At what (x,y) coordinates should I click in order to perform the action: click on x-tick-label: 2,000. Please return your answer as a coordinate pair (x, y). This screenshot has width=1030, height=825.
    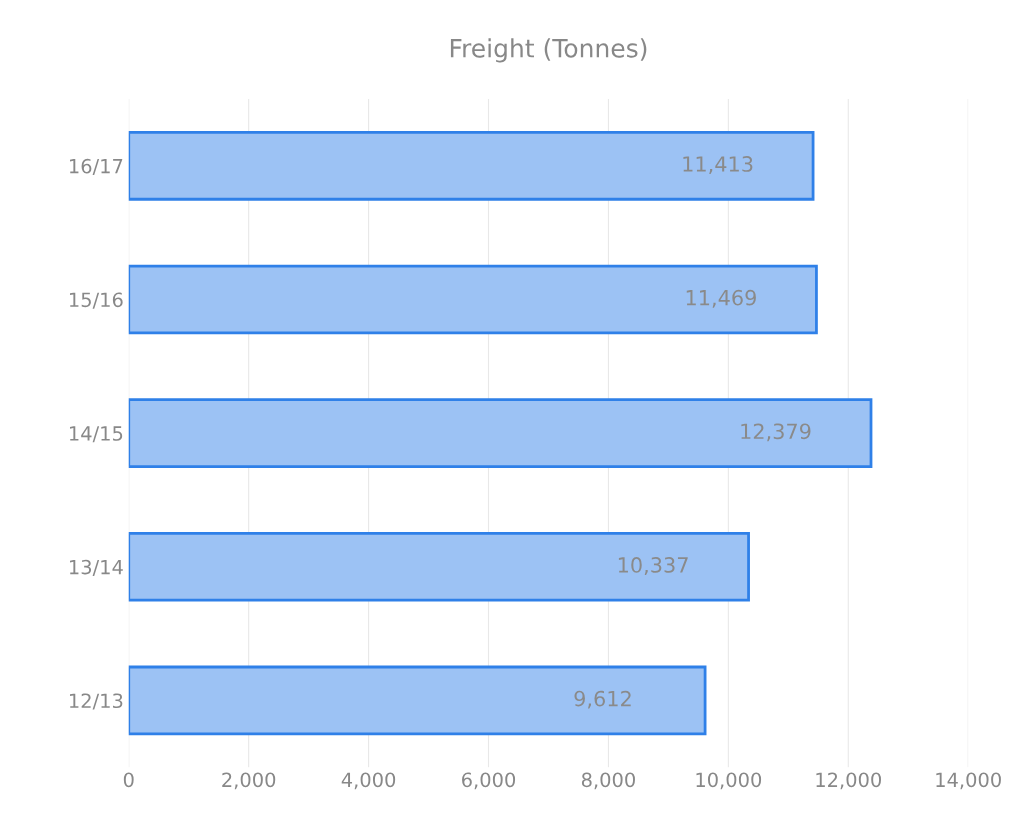
    Looking at the image, I should click on (249, 781).